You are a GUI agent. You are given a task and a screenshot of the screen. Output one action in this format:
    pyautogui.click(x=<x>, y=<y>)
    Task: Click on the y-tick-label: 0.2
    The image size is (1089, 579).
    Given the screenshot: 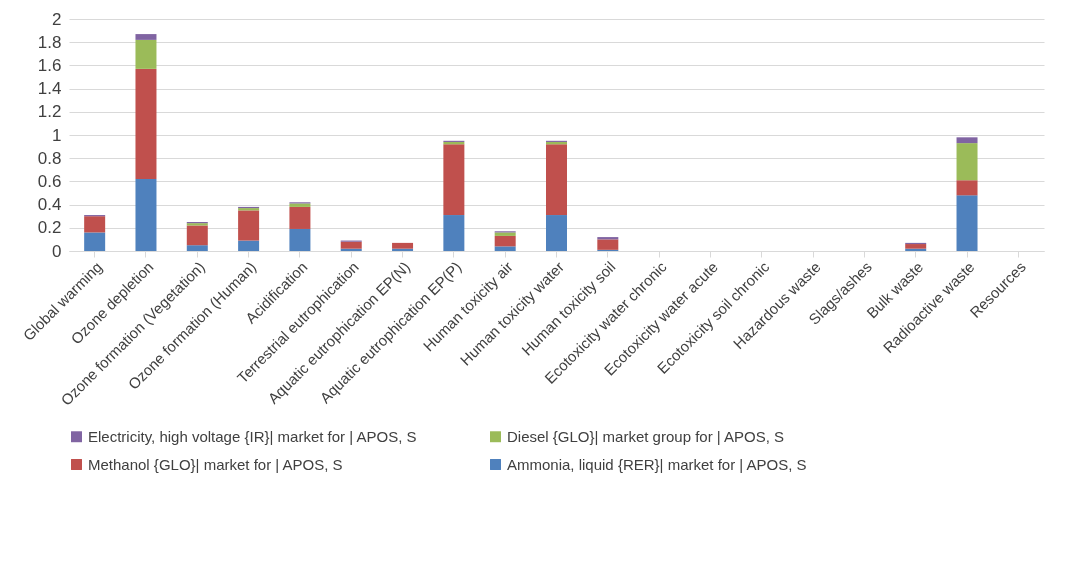 What is the action you would take?
    pyautogui.click(x=49, y=228)
    